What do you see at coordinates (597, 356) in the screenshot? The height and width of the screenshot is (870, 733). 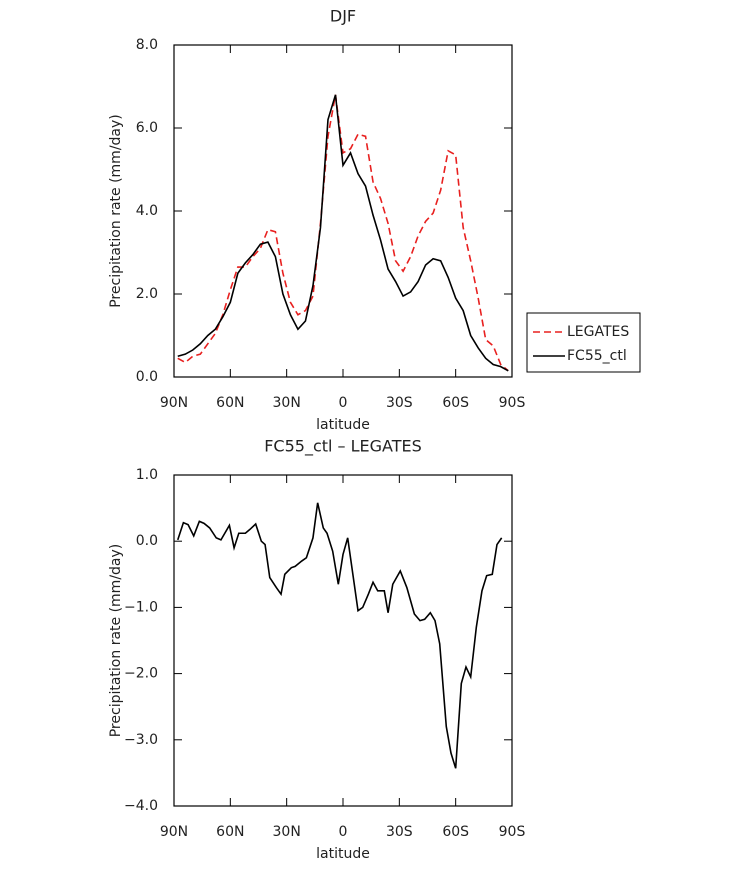 I see `legend-label: FC55_ctl` at bounding box center [597, 356].